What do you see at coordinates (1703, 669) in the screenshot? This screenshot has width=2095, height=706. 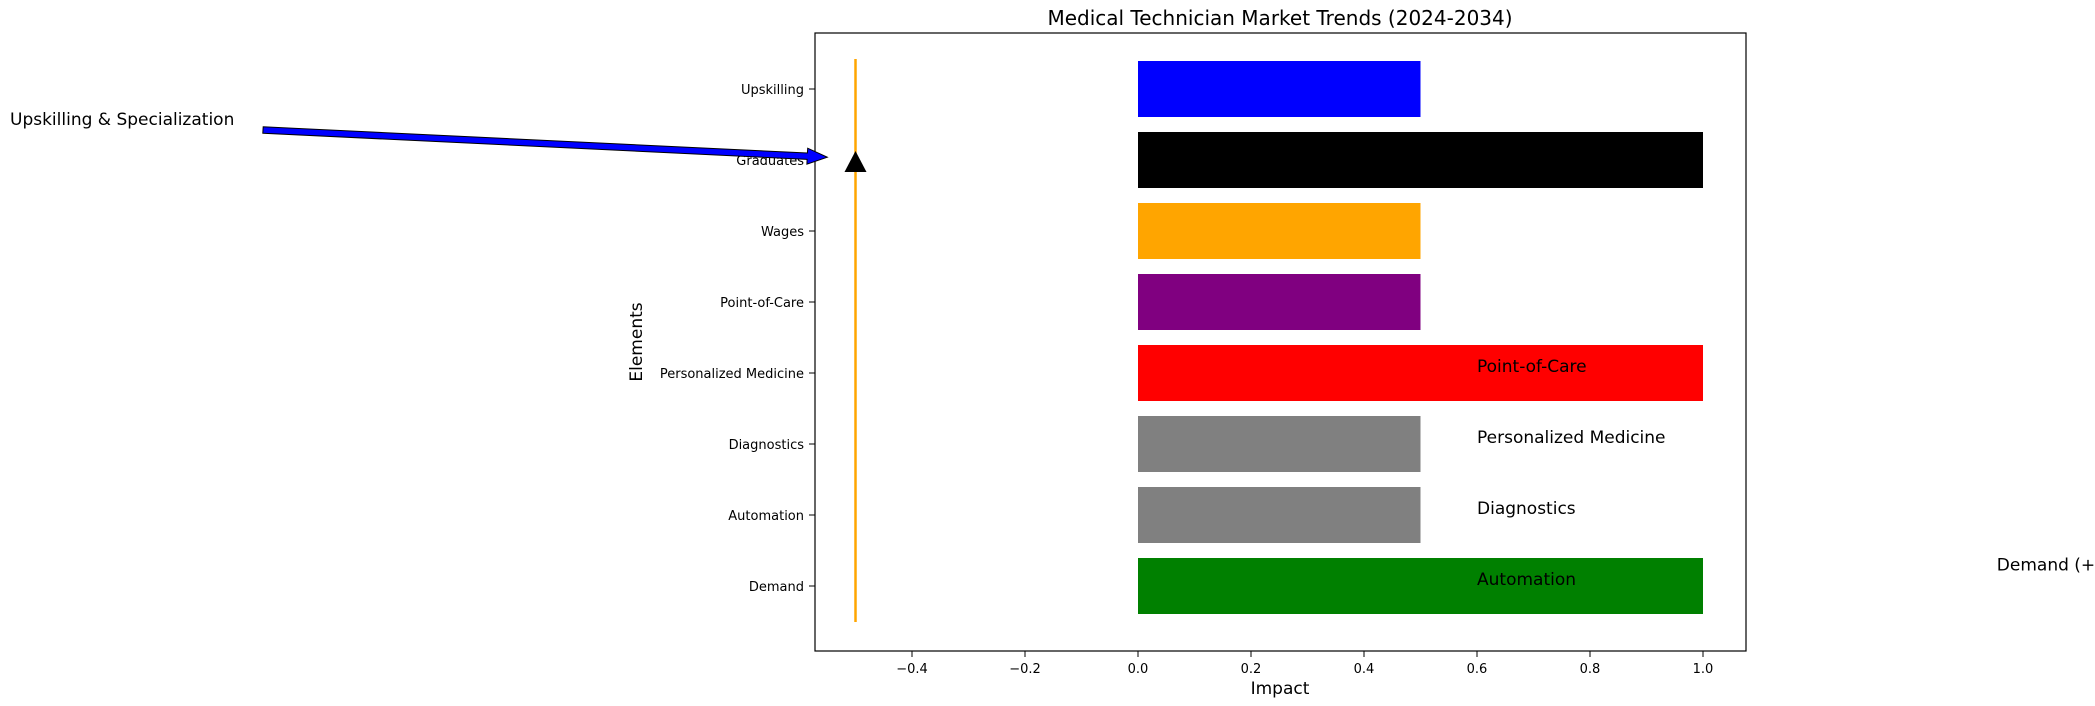 I see `x-tick-label: 1.0` at bounding box center [1703, 669].